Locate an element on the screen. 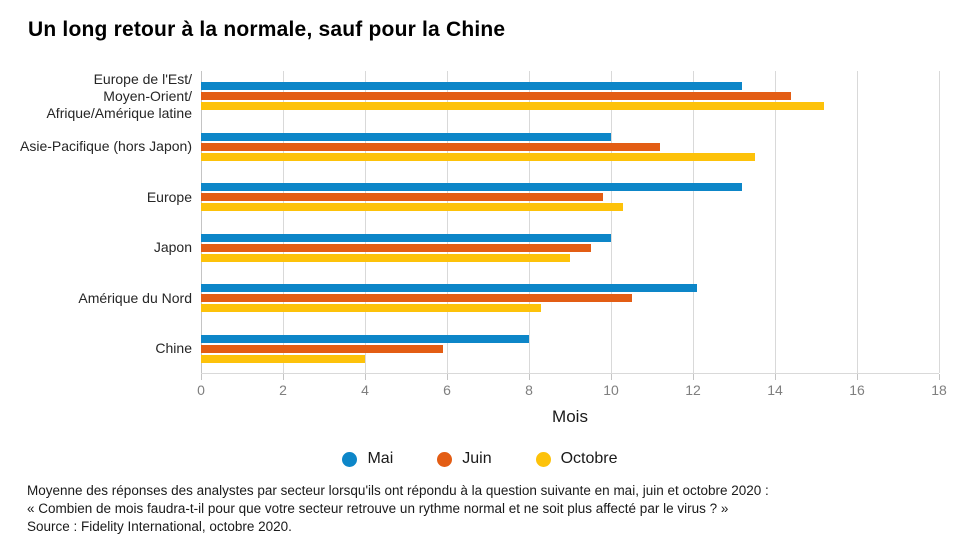 The image size is (960, 558). category-label-line: Asie-Pacifique (hors Japon) is located at coordinates (106, 146).